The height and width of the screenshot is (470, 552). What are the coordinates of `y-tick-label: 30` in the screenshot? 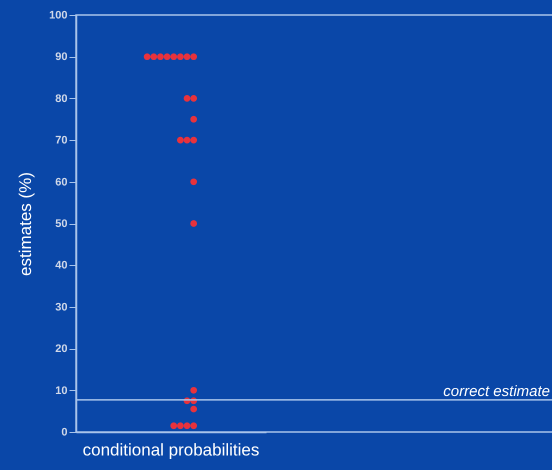 It's located at (61, 307).